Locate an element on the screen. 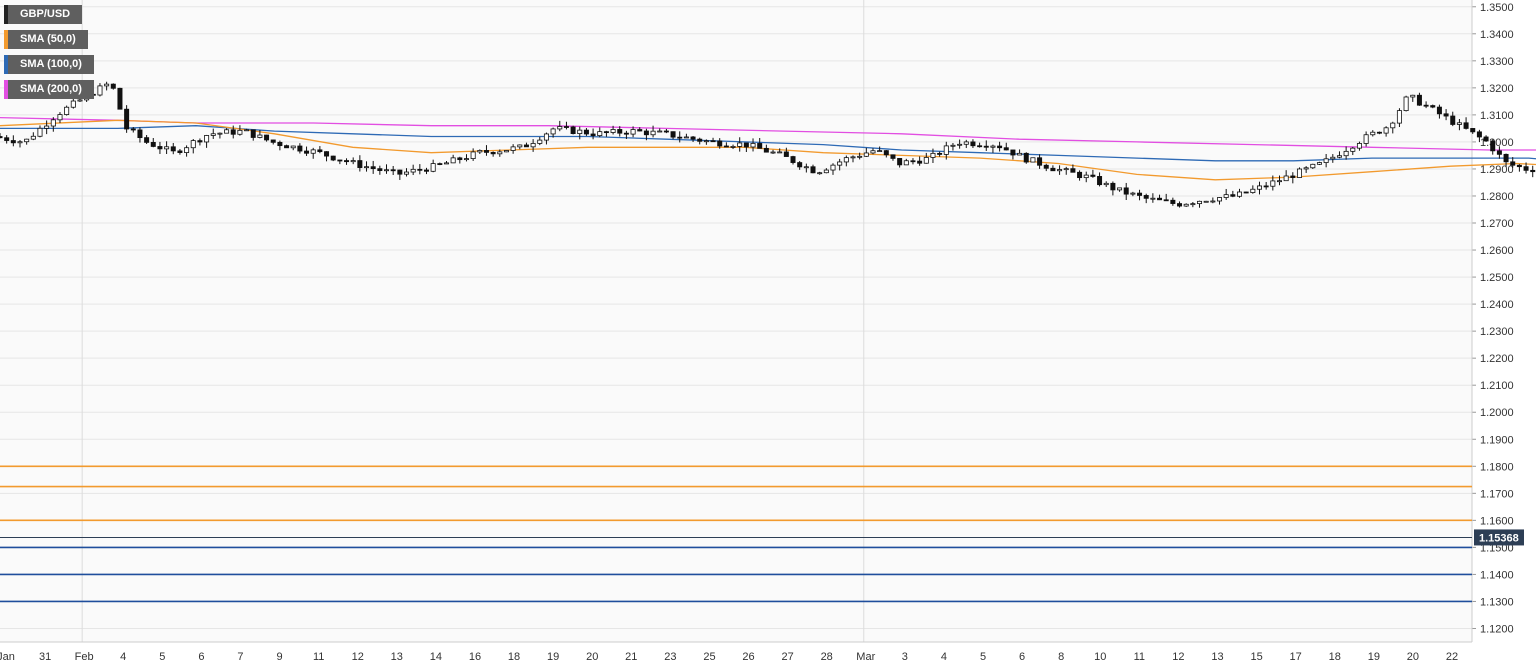  x-tick-label: 18 is located at coordinates (1335, 657).